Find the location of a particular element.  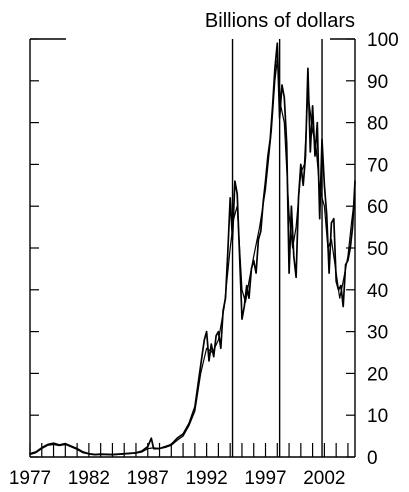

x-tick-label: 1987 is located at coordinates (148, 478).